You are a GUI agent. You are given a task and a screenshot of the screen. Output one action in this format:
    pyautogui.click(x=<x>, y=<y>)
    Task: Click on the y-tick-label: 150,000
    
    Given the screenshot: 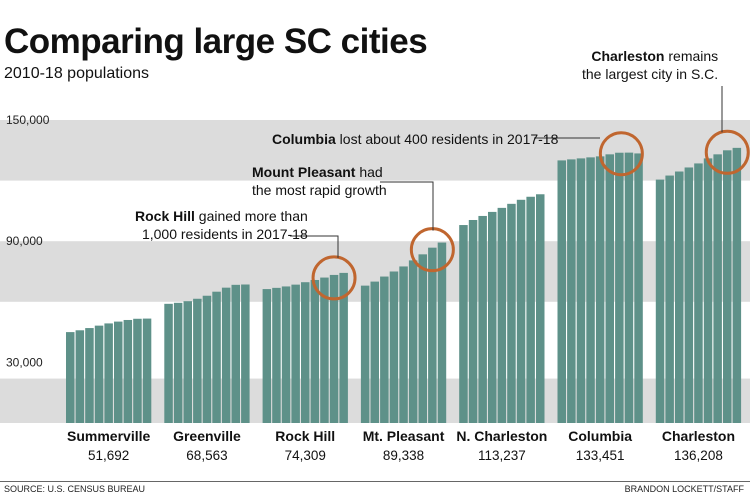 What is the action you would take?
    pyautogui.click(x=28, y=120)
    